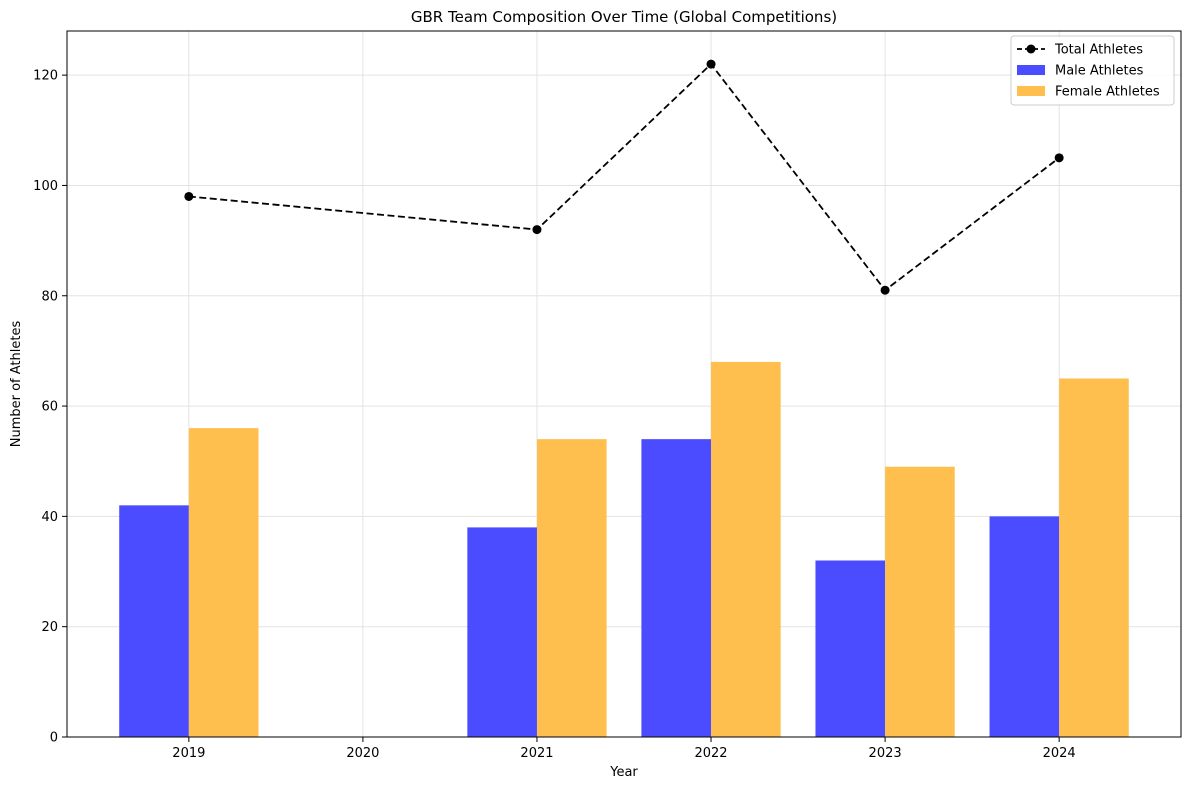 This screenshot has height=790, width=1189. Describe the element at coordinates (885, 753) in the screenshot. I see `x-tick-label: 2023` at that location.